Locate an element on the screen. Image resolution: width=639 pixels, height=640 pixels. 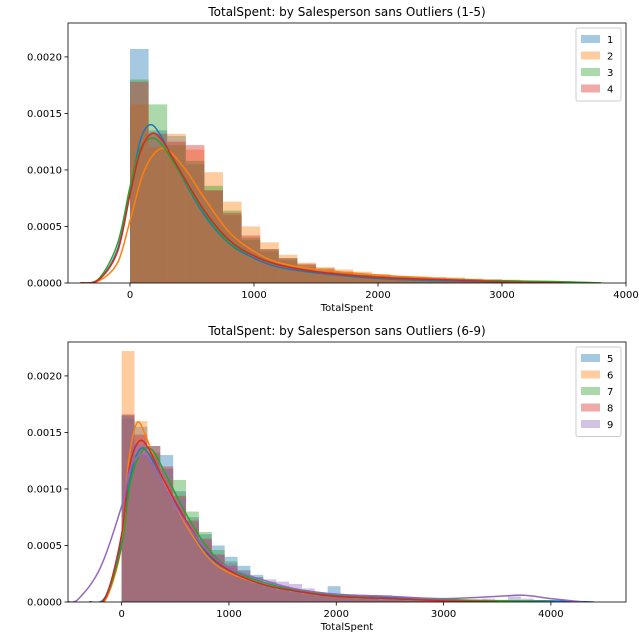
y-tick-label: 0.0020 is located at coordinates (44, 57).